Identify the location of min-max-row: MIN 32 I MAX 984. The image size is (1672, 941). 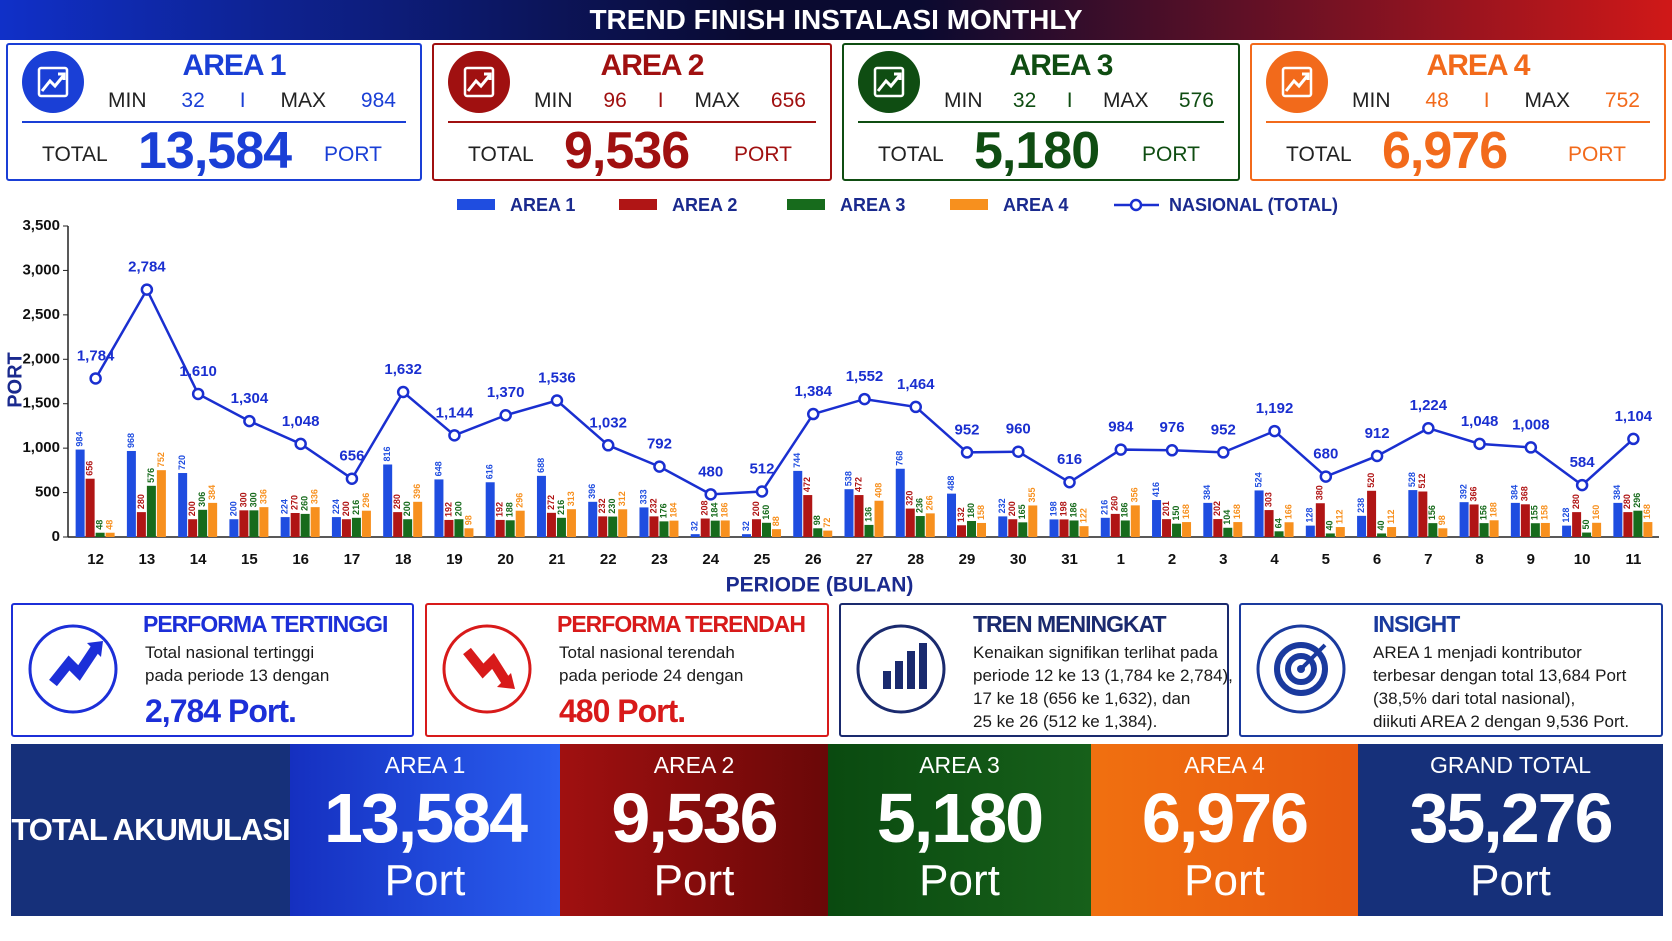
(252, 101).